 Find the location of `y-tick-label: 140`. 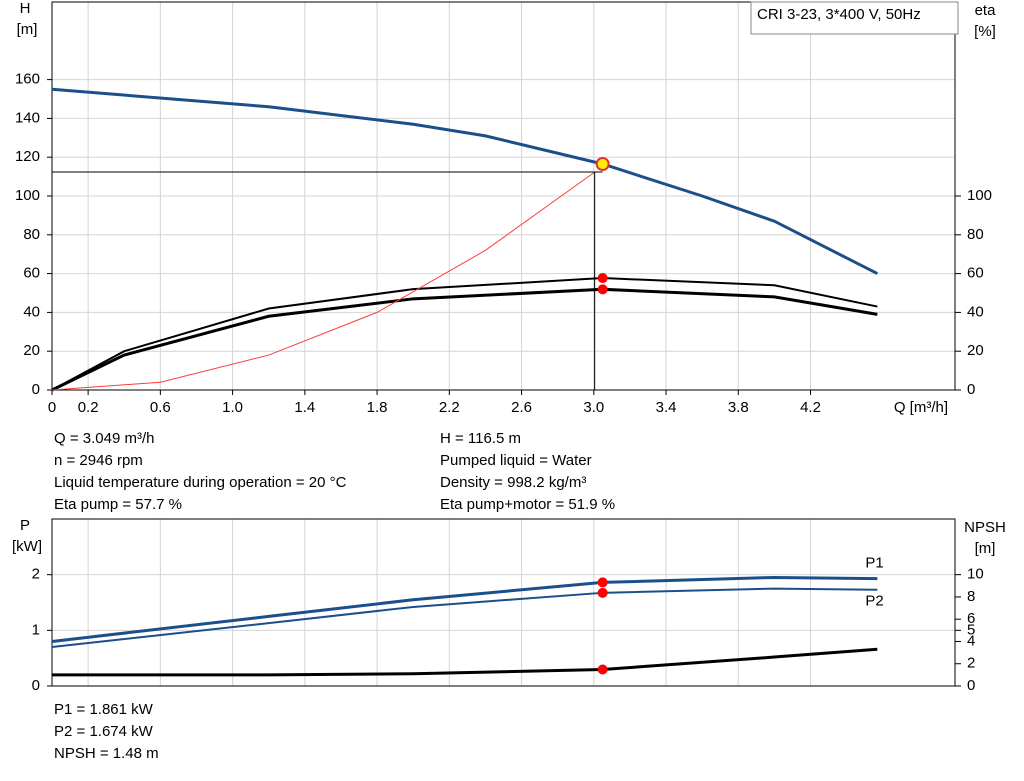

y-tick-label: 140 is located at coordinates (27, 117).